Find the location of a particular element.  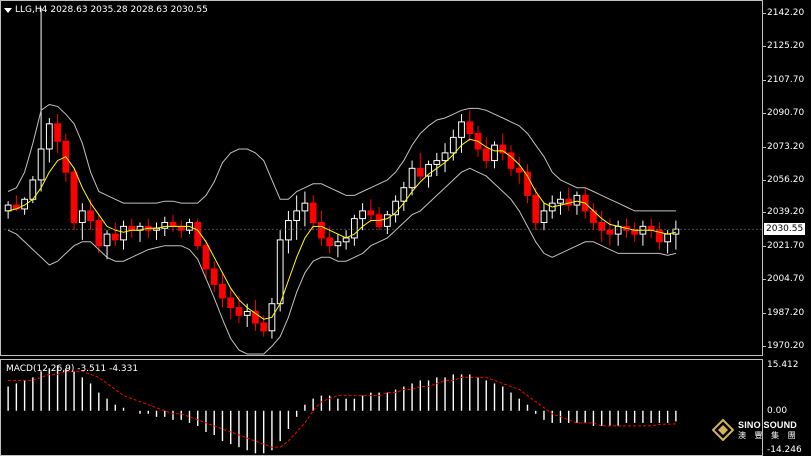

chart-header: LLG,H4 2028.63 2035.28 2028.63 2030.55 is located at coordinates (106, 10).